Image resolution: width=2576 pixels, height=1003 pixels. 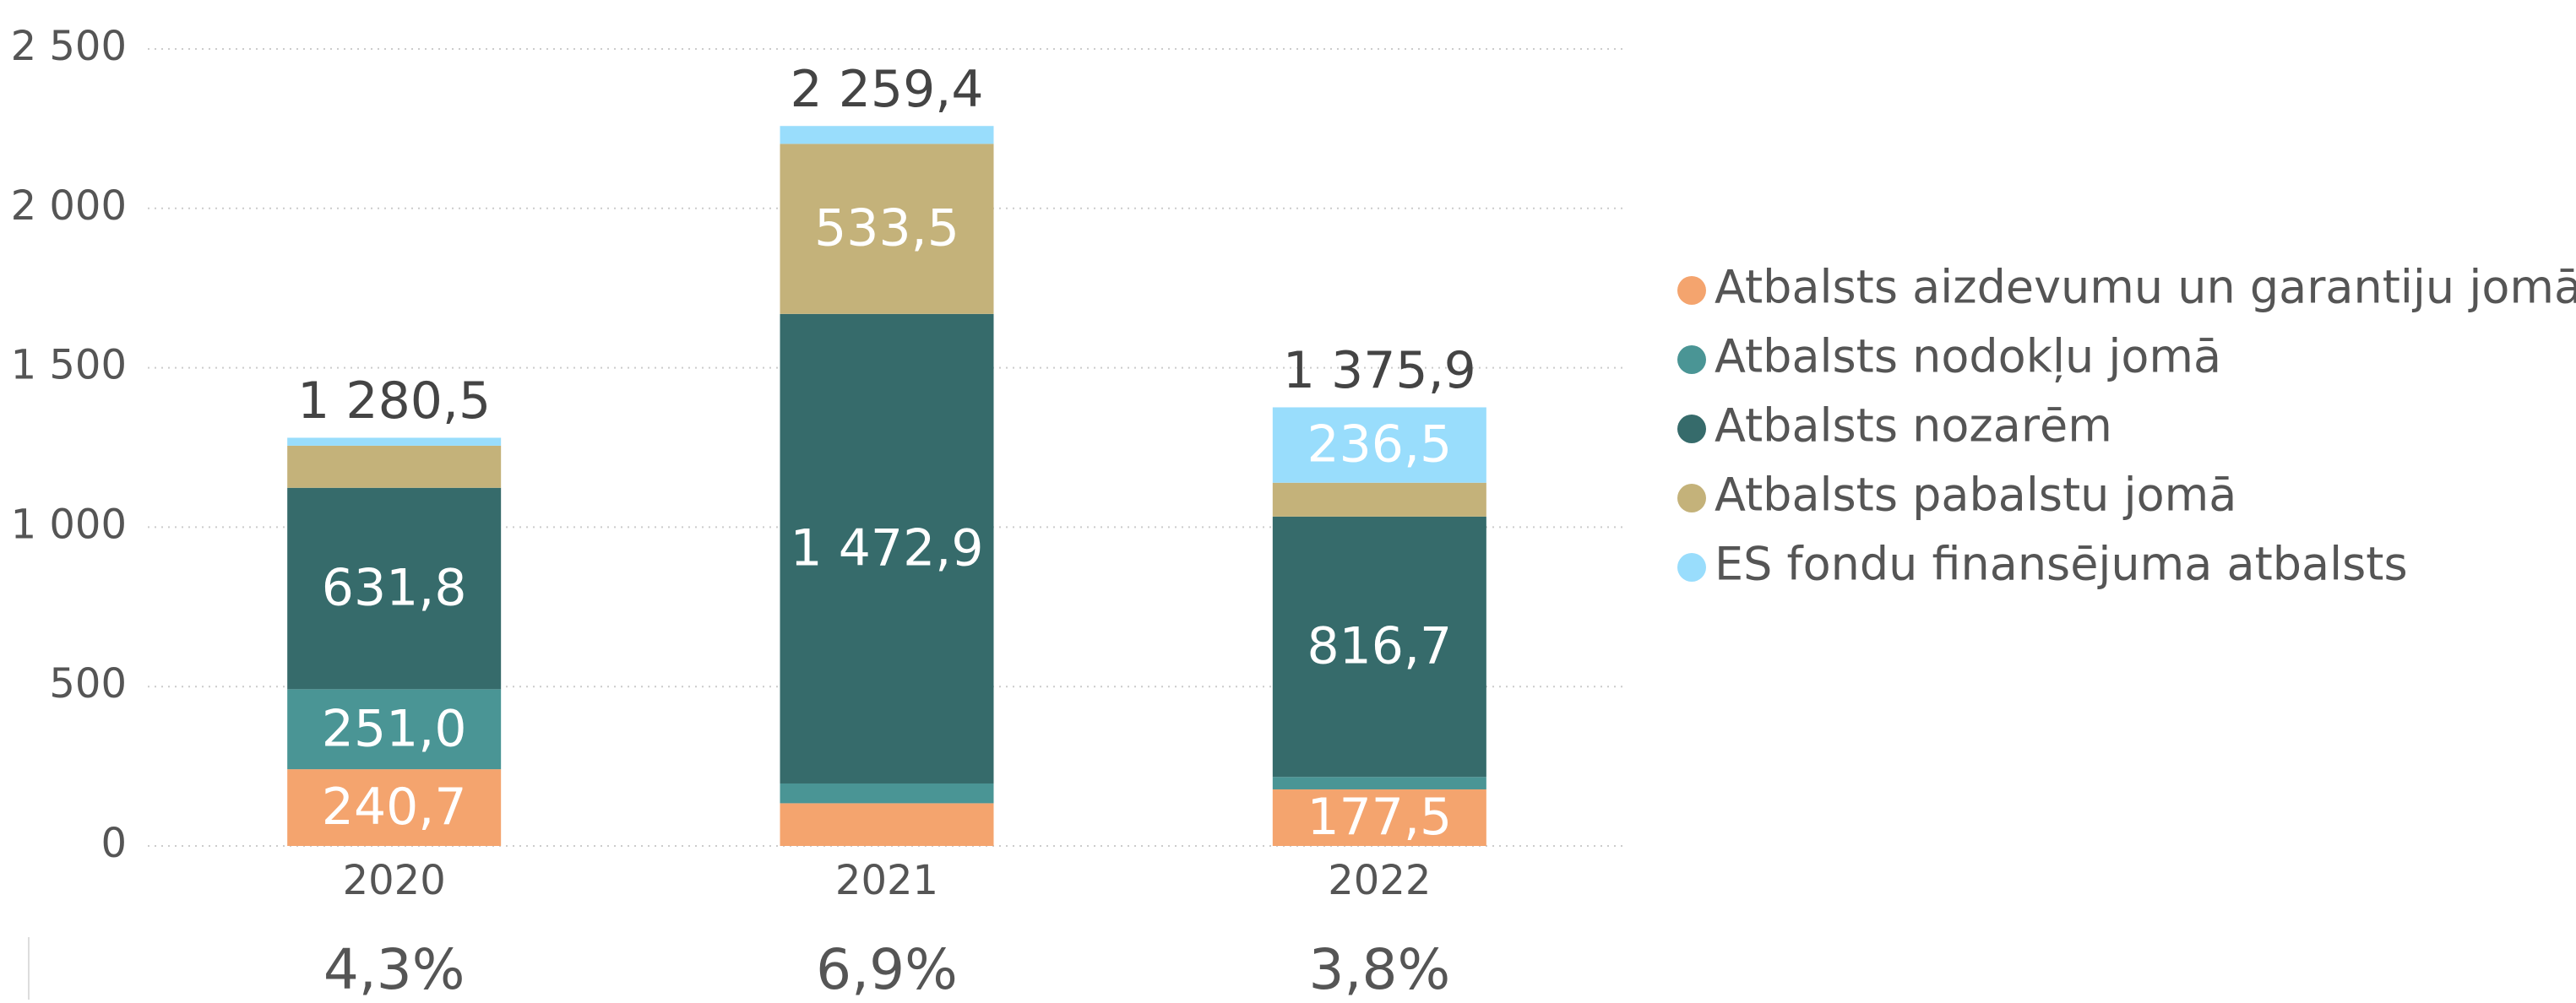 I want to click on bottom-label: 6,9%, so click(x=887, y=968).